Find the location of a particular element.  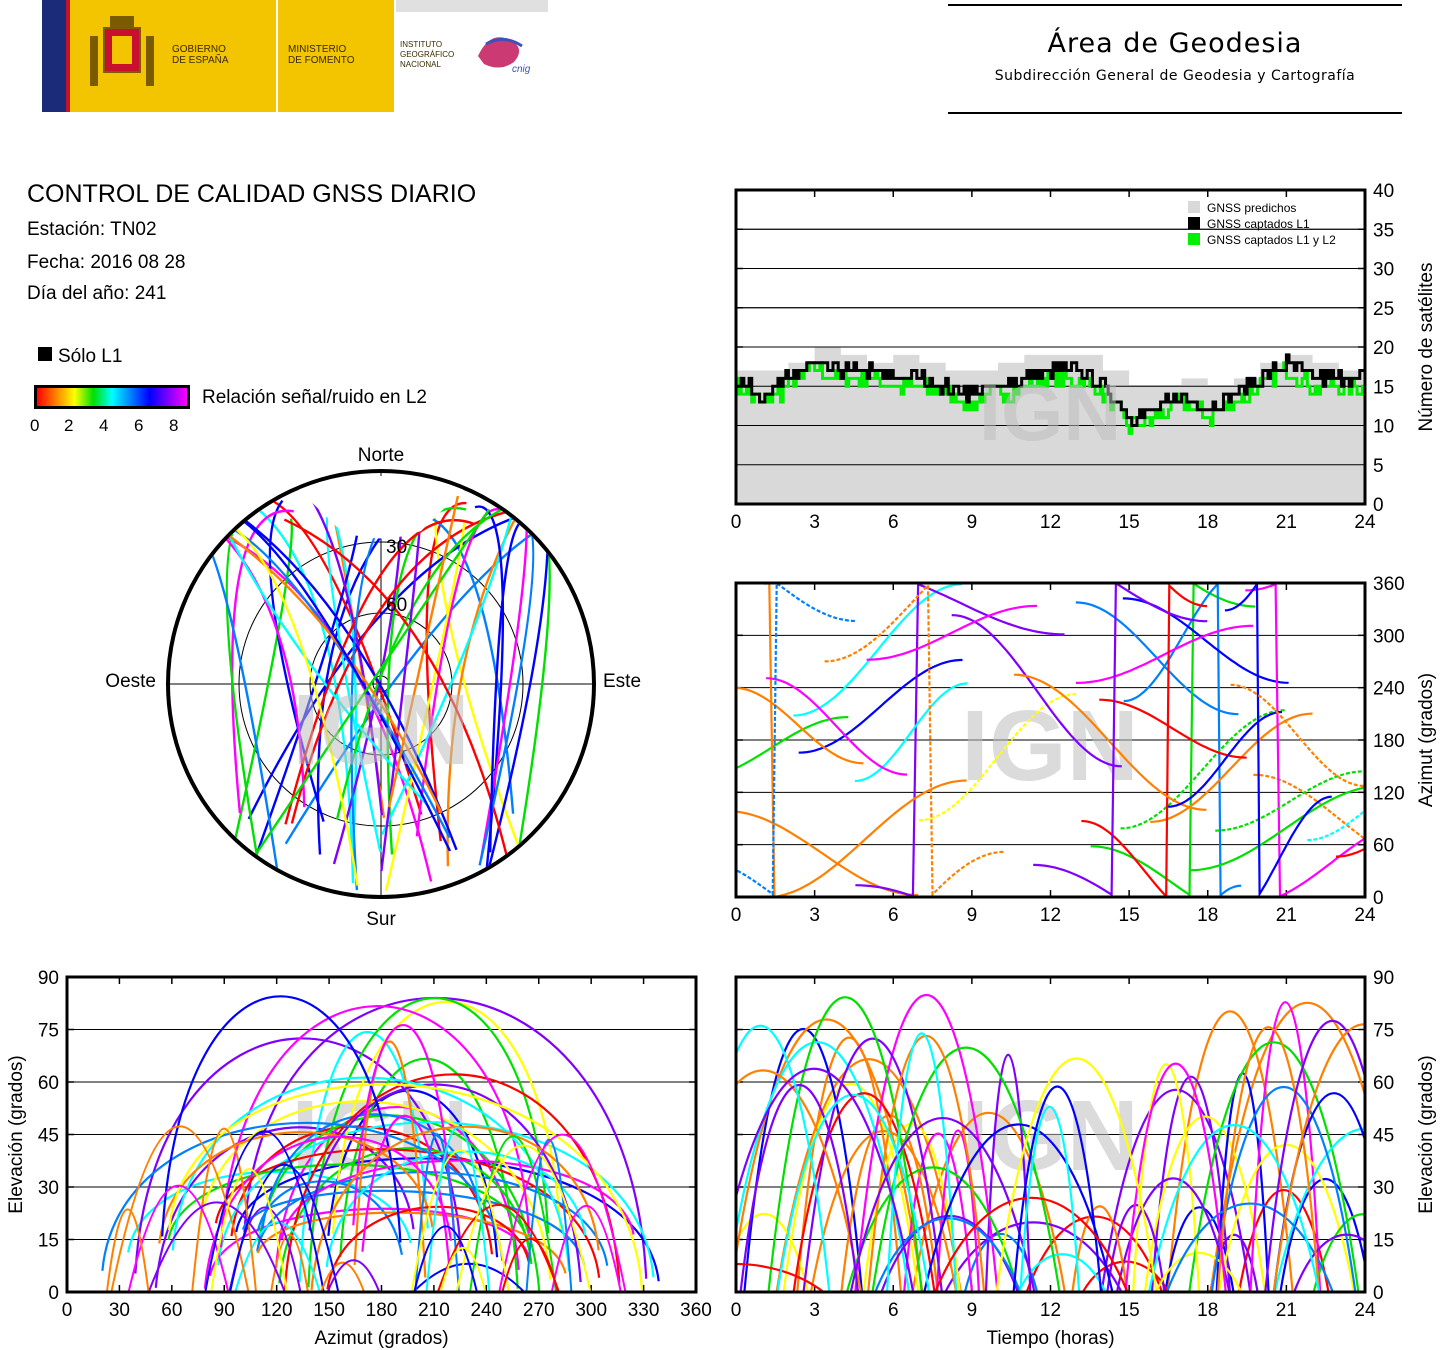

y-tick-label: 15 is located at coordinates (1383, 387).